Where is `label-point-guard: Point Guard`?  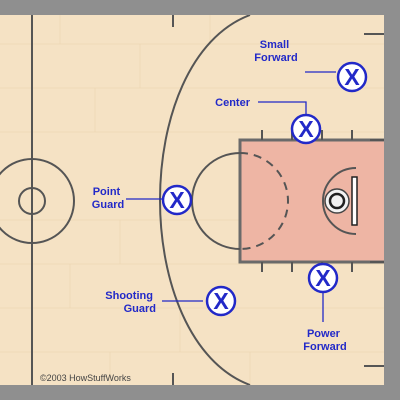
label-point-guard: Point Guard is located at coordinates (108, 198).